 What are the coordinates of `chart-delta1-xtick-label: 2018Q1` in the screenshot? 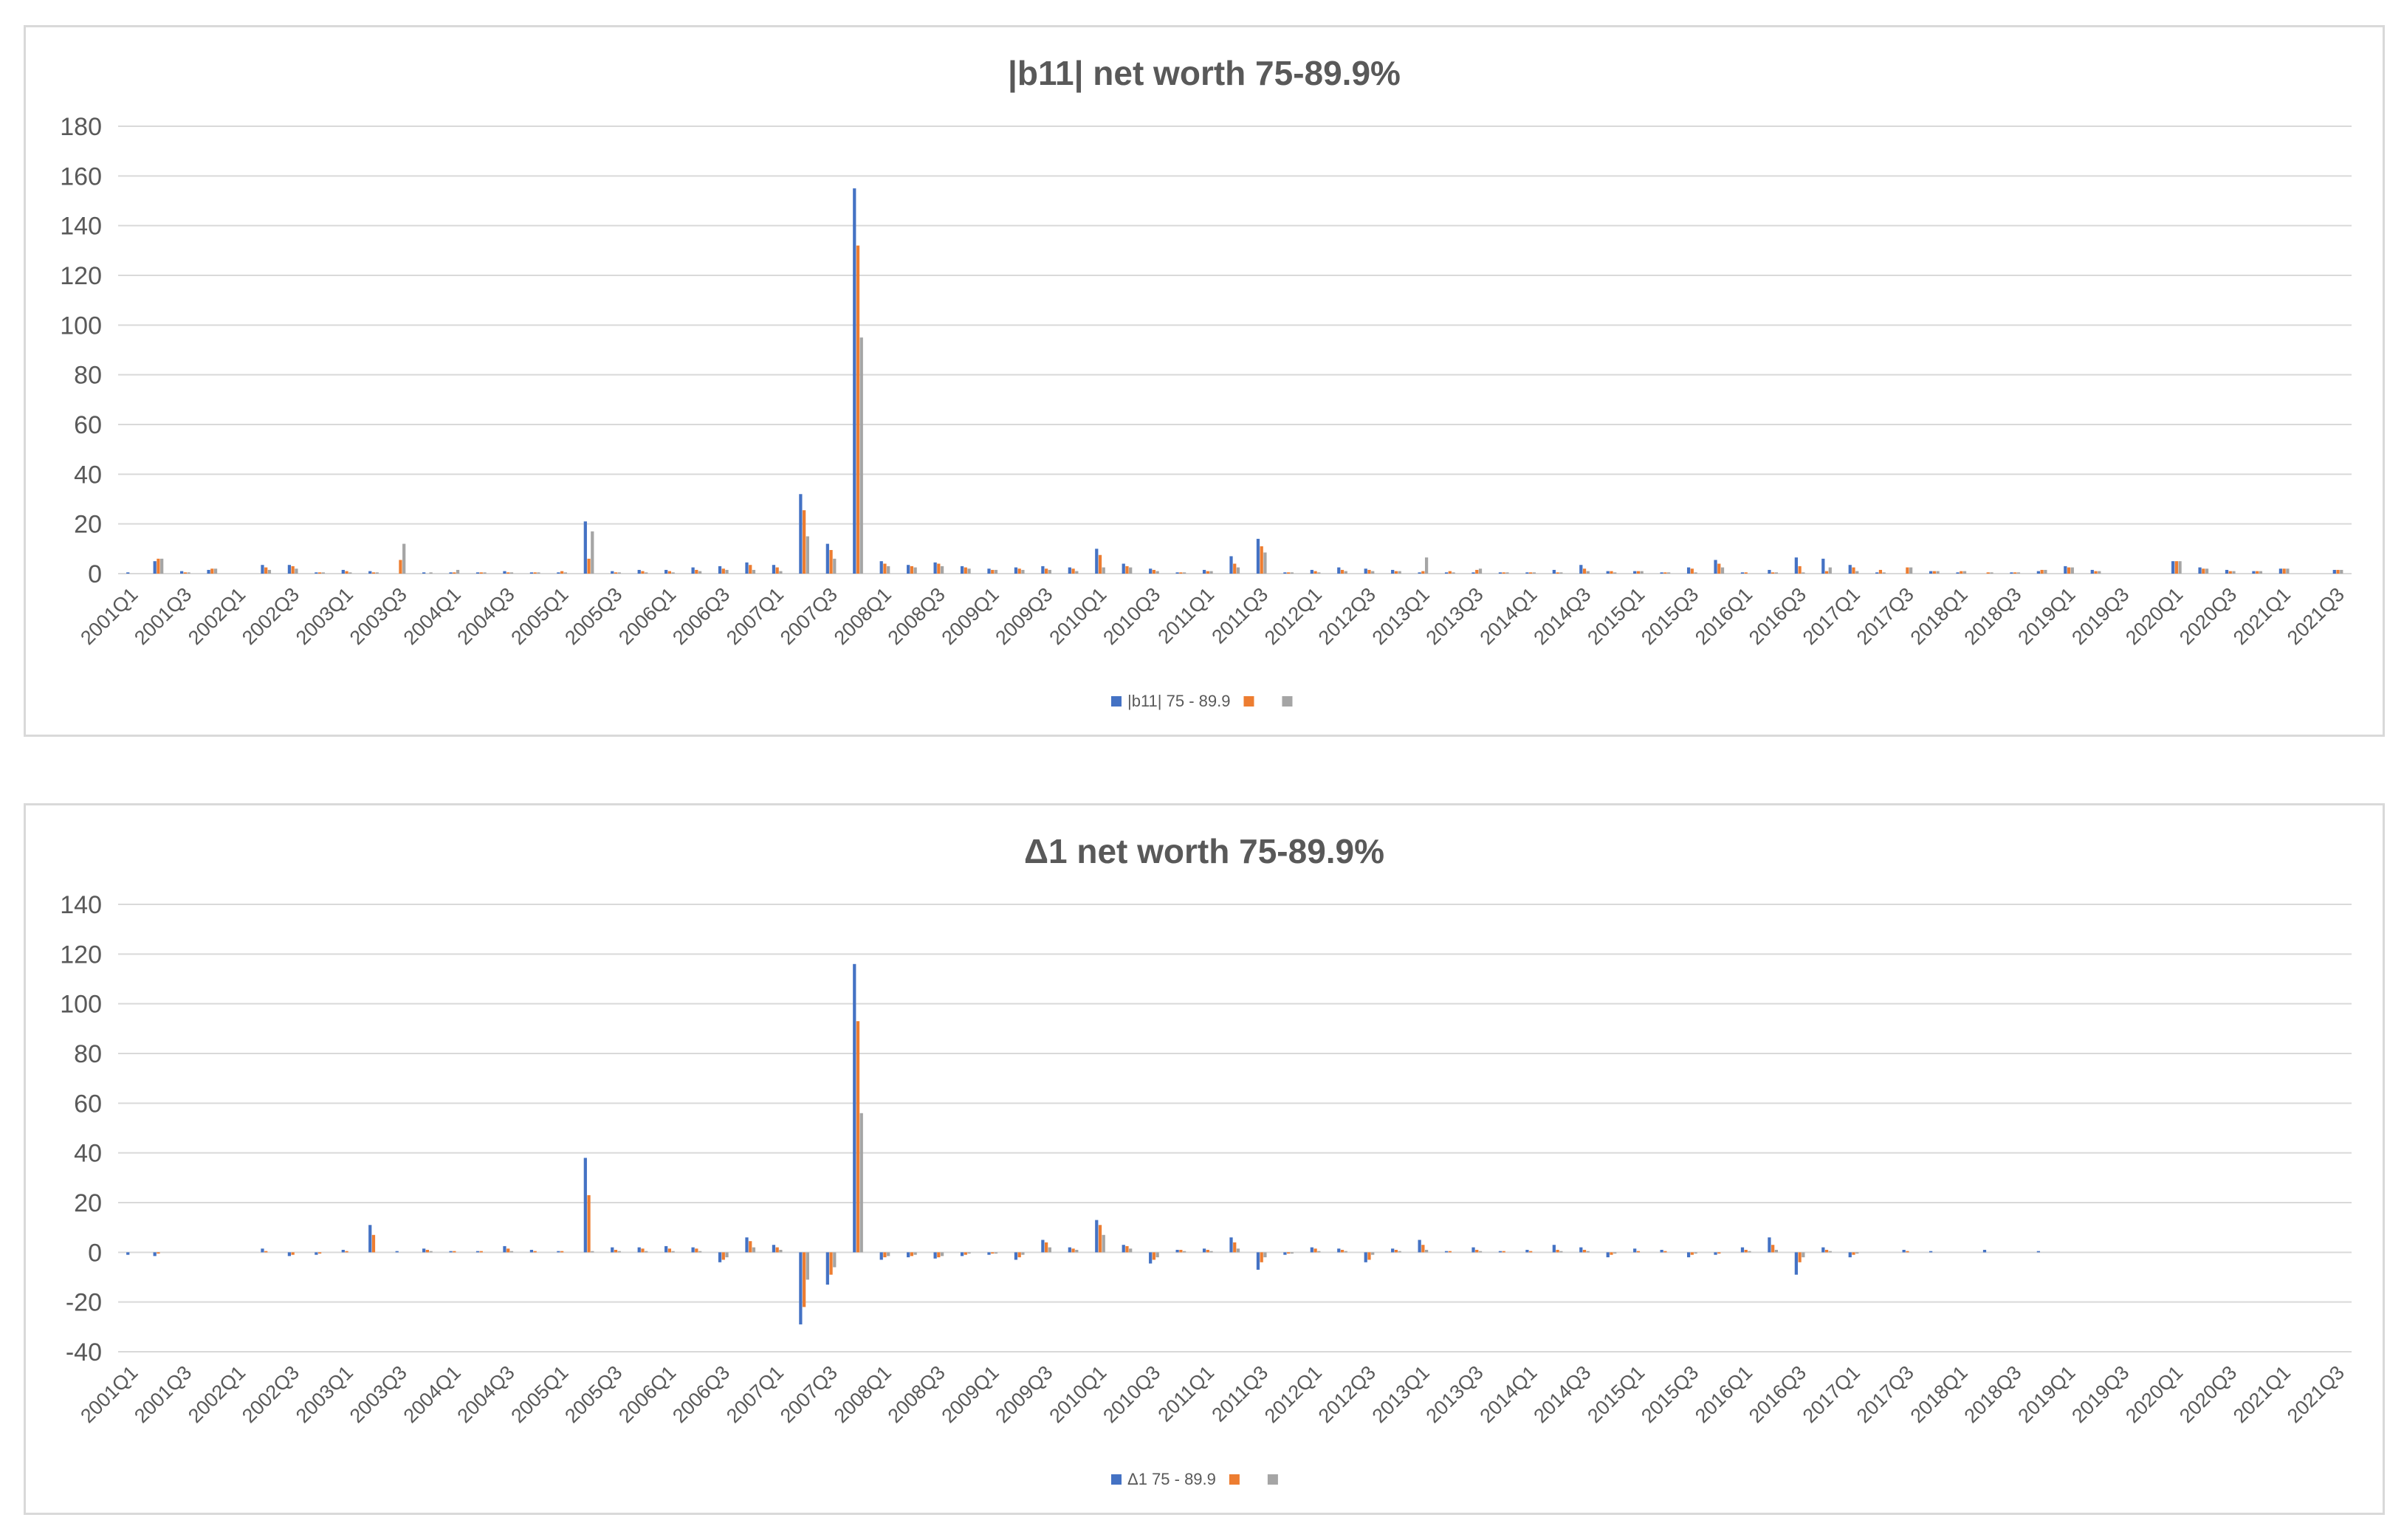 It's located at (1939, 1394).